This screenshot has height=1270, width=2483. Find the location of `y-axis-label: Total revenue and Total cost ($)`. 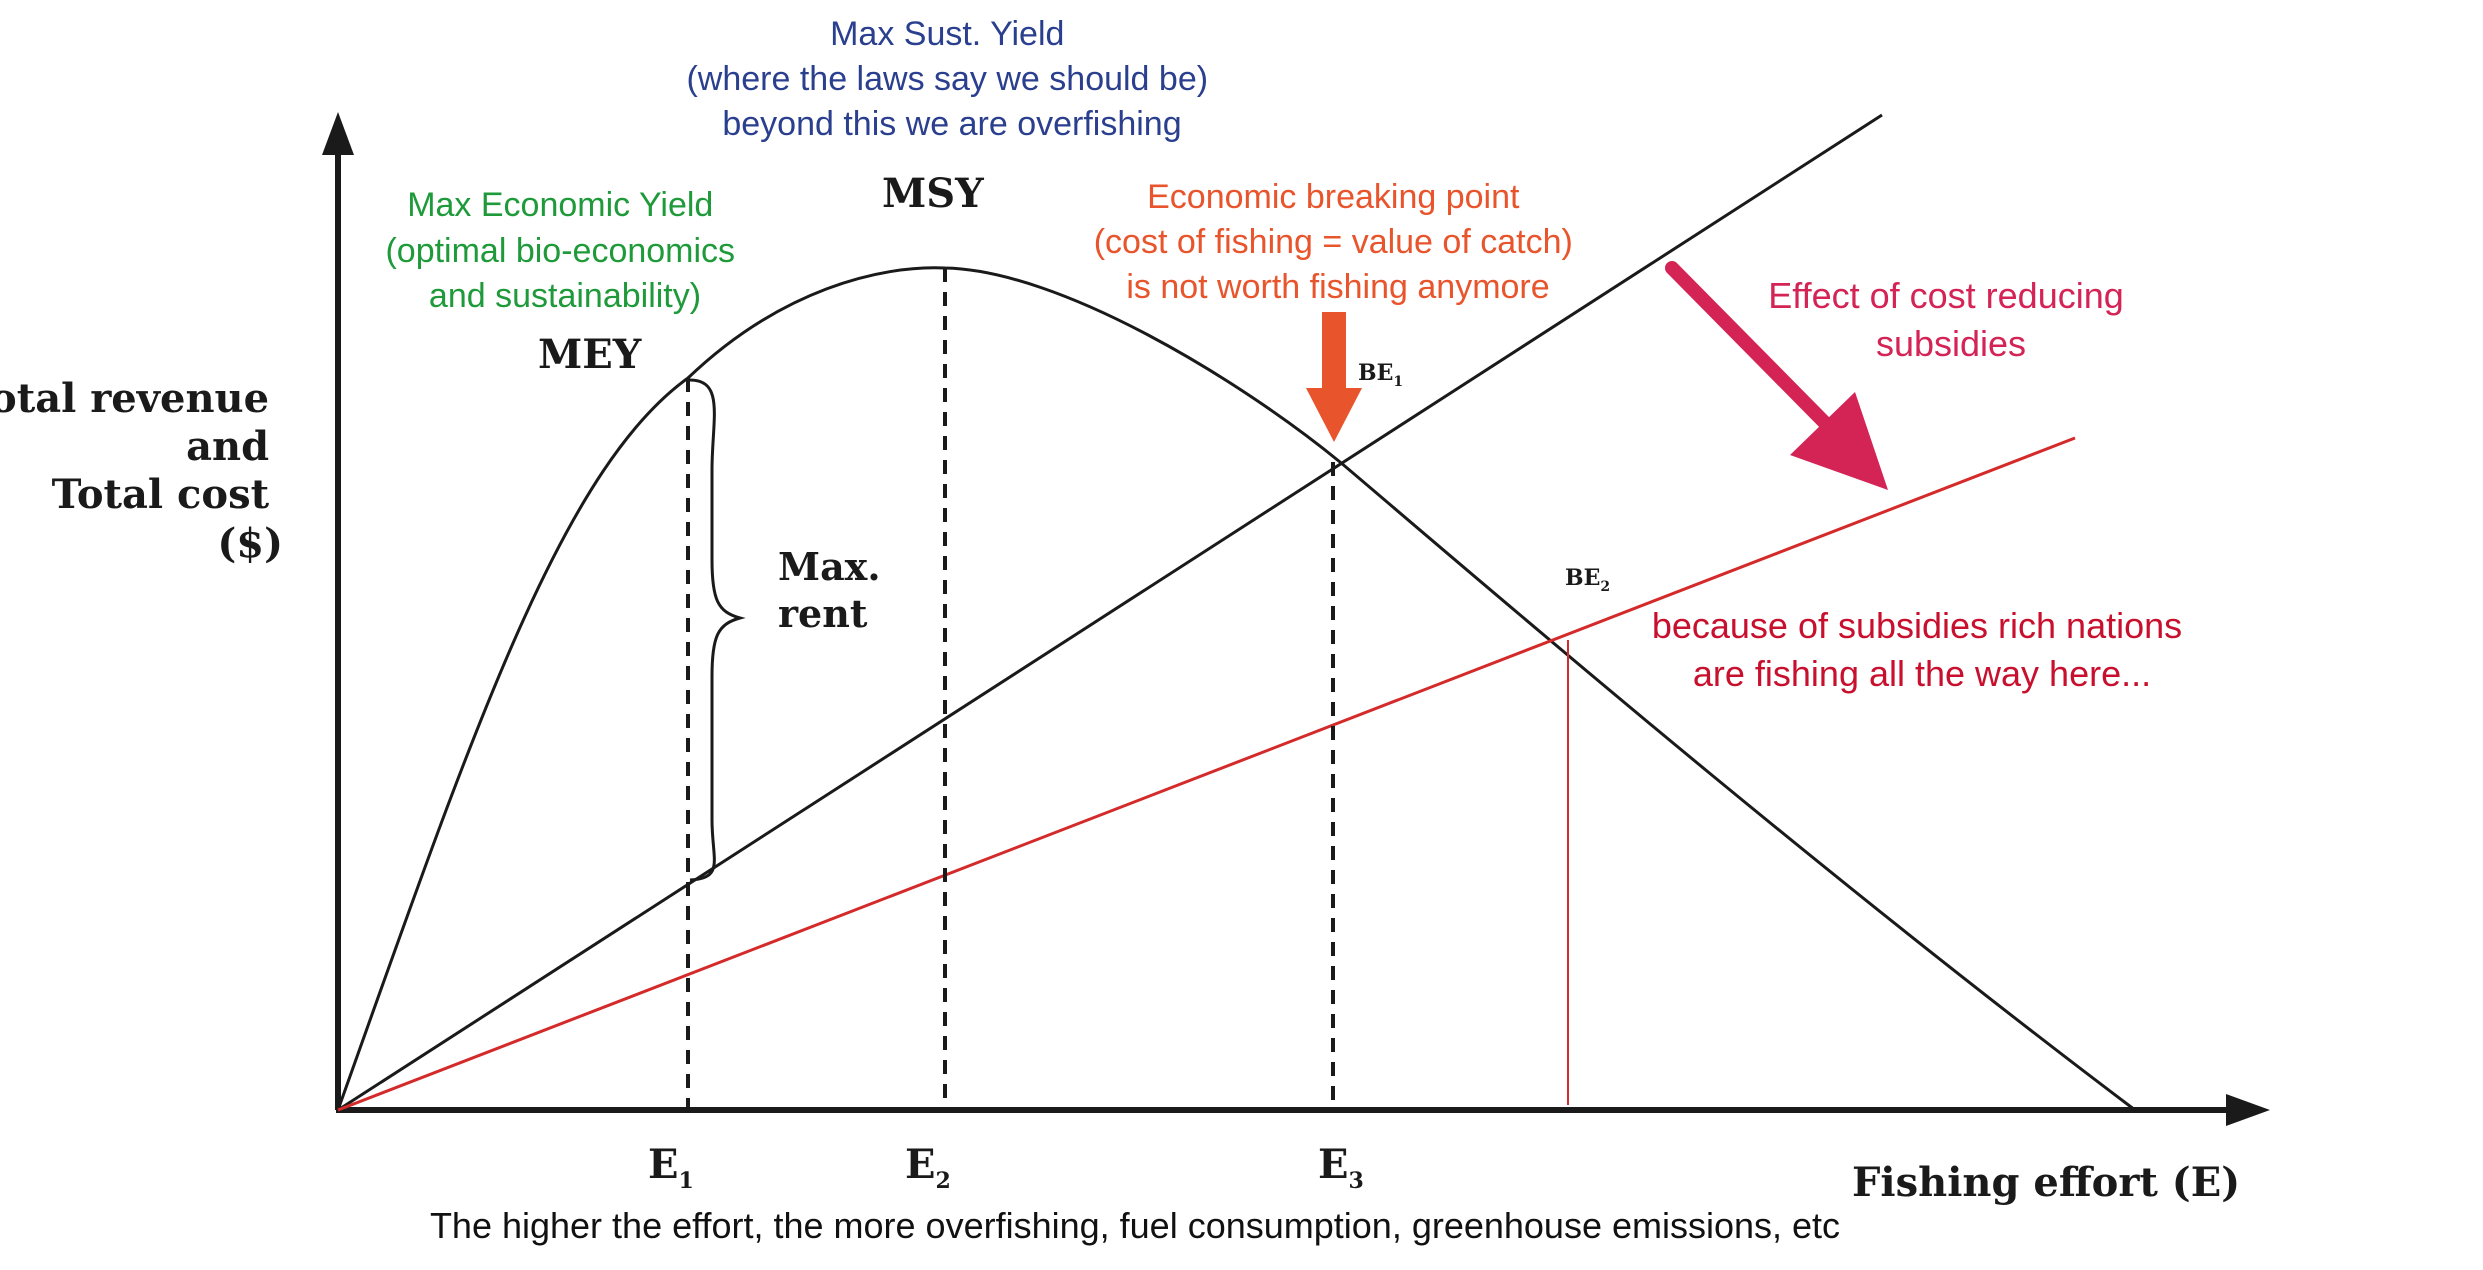

y-axis-label: Total revenue and Total cost ($) is located at coordinates (141, 471).